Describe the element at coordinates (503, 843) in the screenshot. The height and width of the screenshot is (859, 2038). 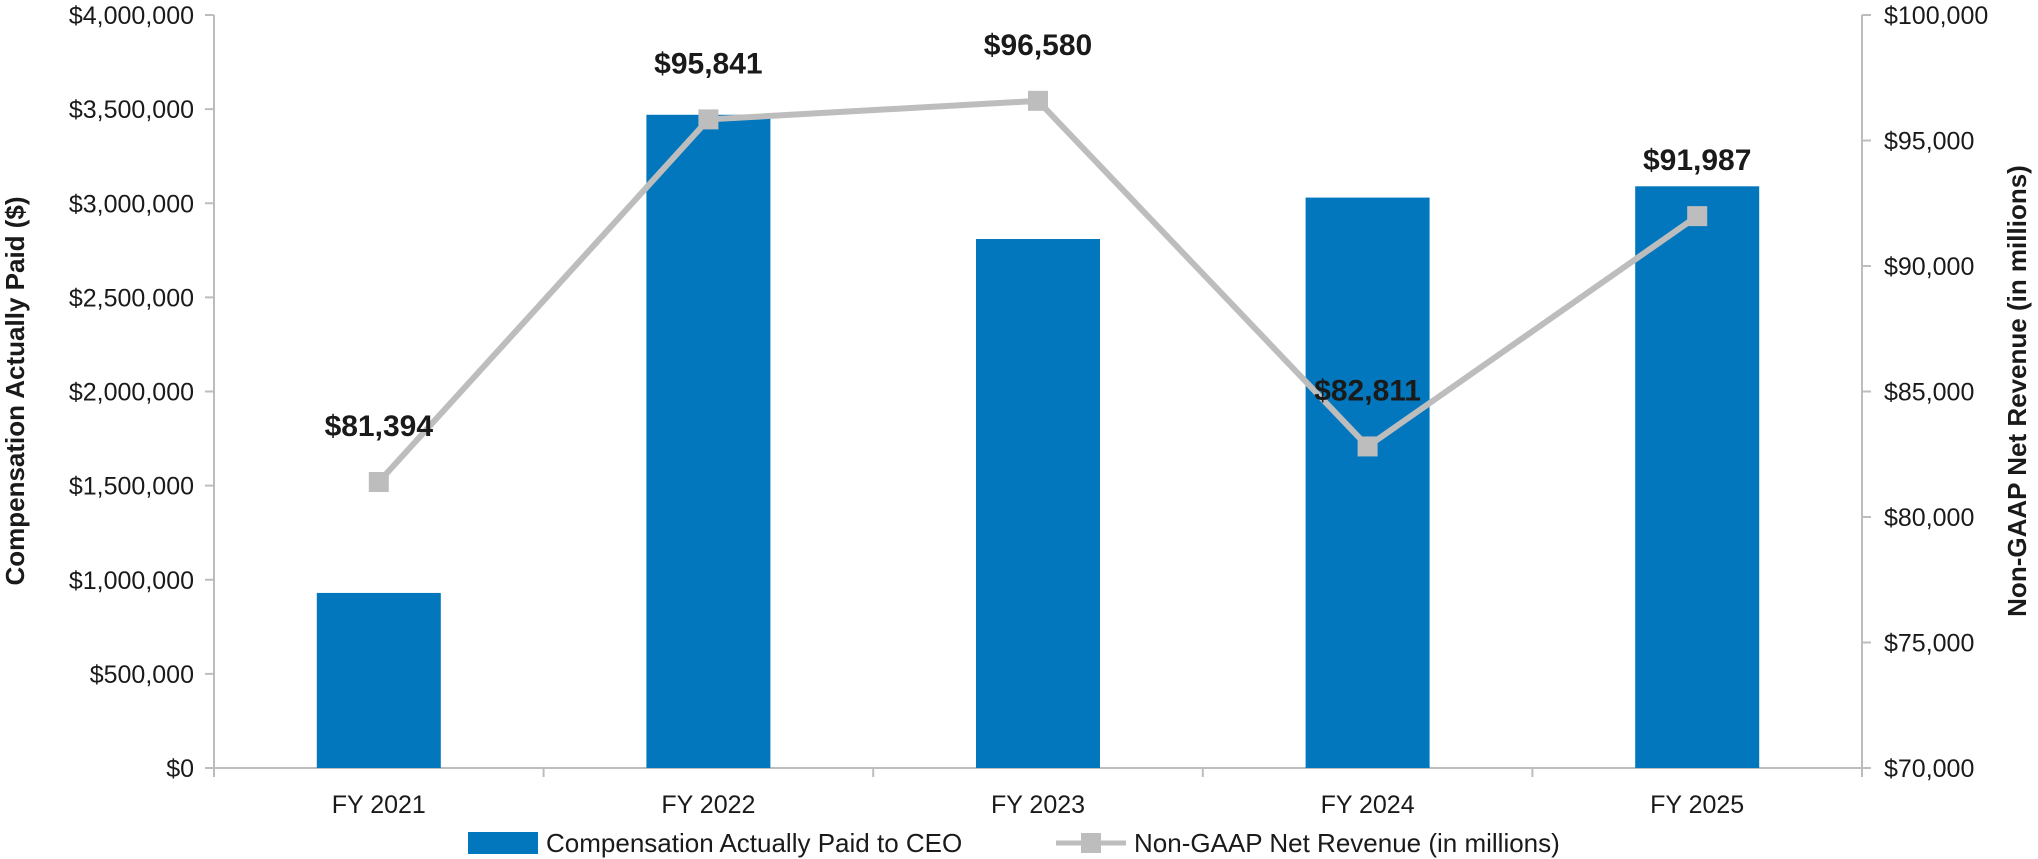
I see `legend-bar-swatch` at that location.